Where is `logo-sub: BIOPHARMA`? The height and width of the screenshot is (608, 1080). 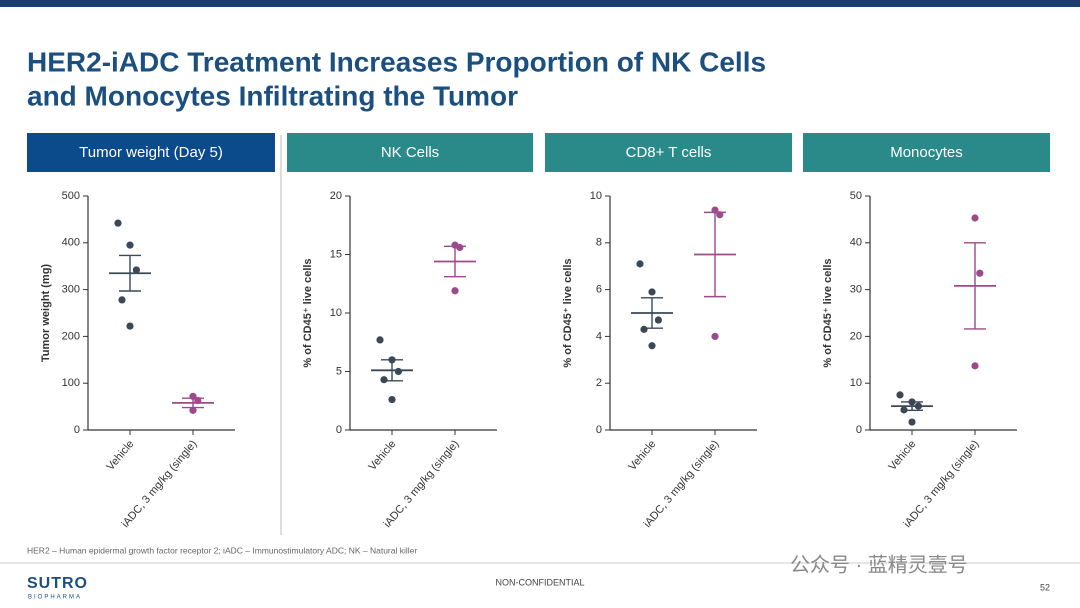 logo-sub: BIOPHARMA is located at coordinates (55, 598).